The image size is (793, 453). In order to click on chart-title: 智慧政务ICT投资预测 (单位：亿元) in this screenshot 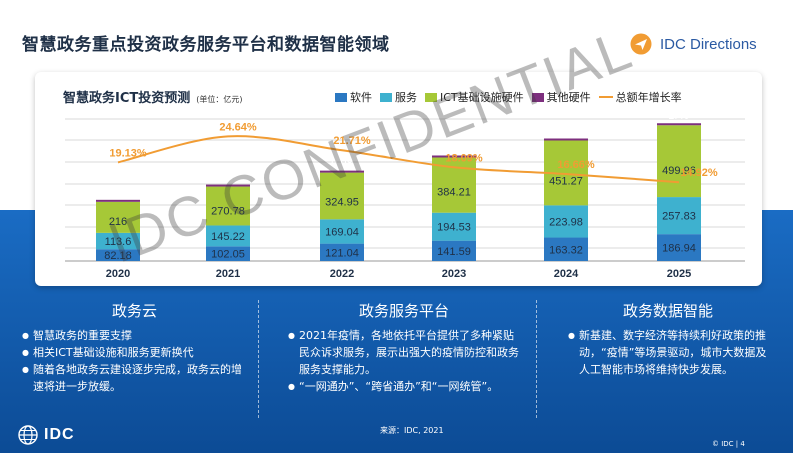, I will do `click(153, 96)`.